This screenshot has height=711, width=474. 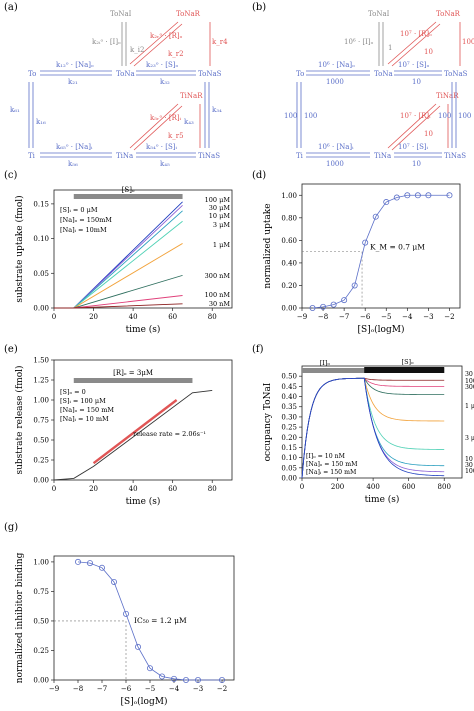 What do you see at coordinates (176, 54) in the screenshot?
I see `edge-tona-tonar-rev: k_r2` at bounding box center [176, 54].